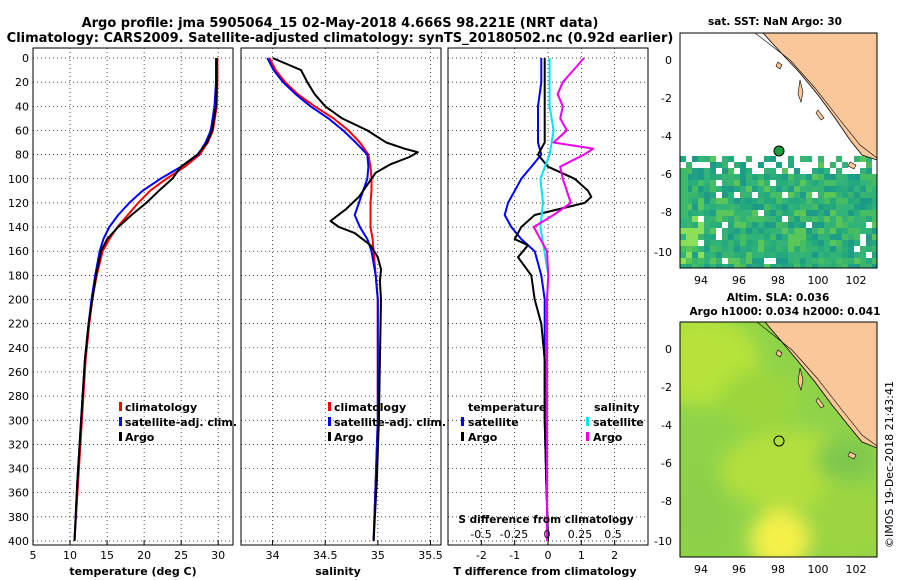 The width and height of the screenshot is (900, 580). Describe the element at coordinates (580, 534) in the screenshot. I see `s-tick-3: 0.25` at that location.